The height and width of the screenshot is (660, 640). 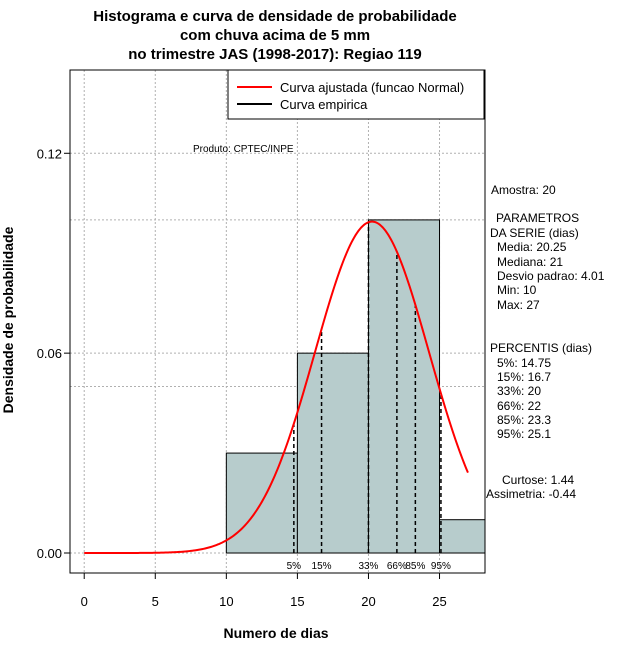 I want to click on stats-percentil-66: 66%: 22, so click(x=519, y=406).